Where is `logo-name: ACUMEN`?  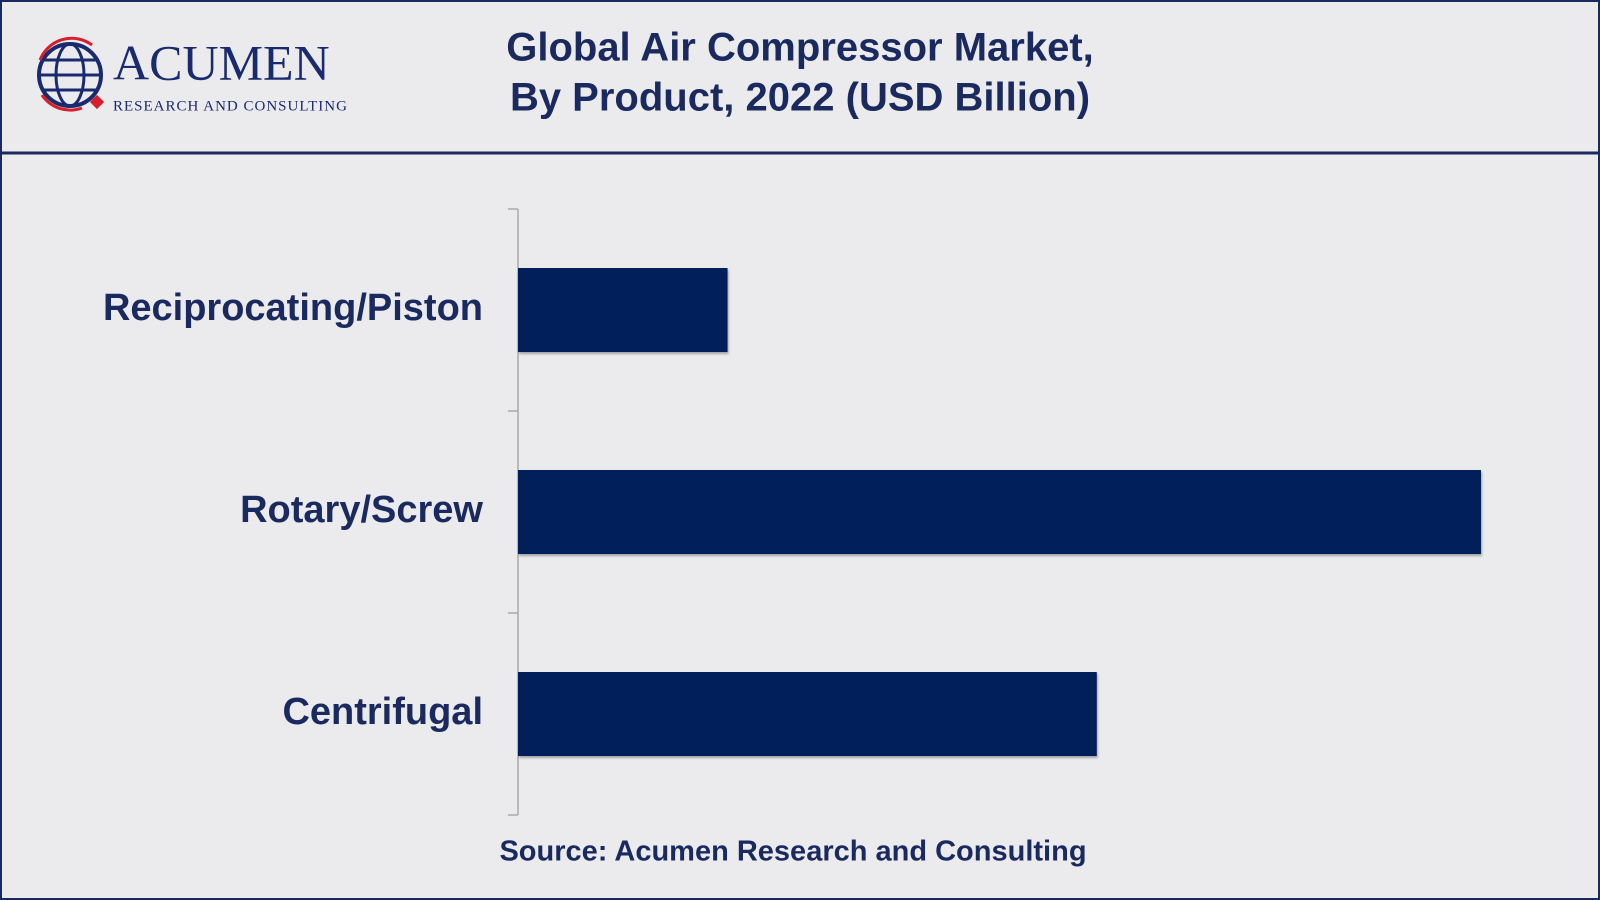
logo-name: ACUMEN is located at coordinates (221, 62).